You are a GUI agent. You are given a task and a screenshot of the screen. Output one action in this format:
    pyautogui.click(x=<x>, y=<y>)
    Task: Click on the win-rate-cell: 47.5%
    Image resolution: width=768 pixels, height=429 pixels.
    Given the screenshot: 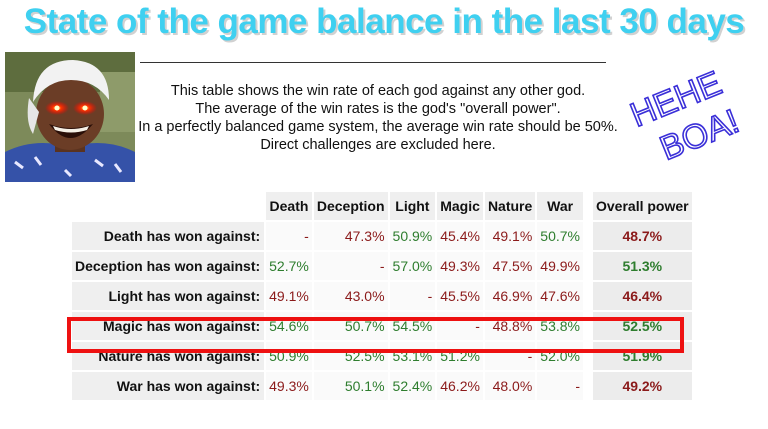 What is the action you would take?
    pyautogui.click(x=510, y=266)
    